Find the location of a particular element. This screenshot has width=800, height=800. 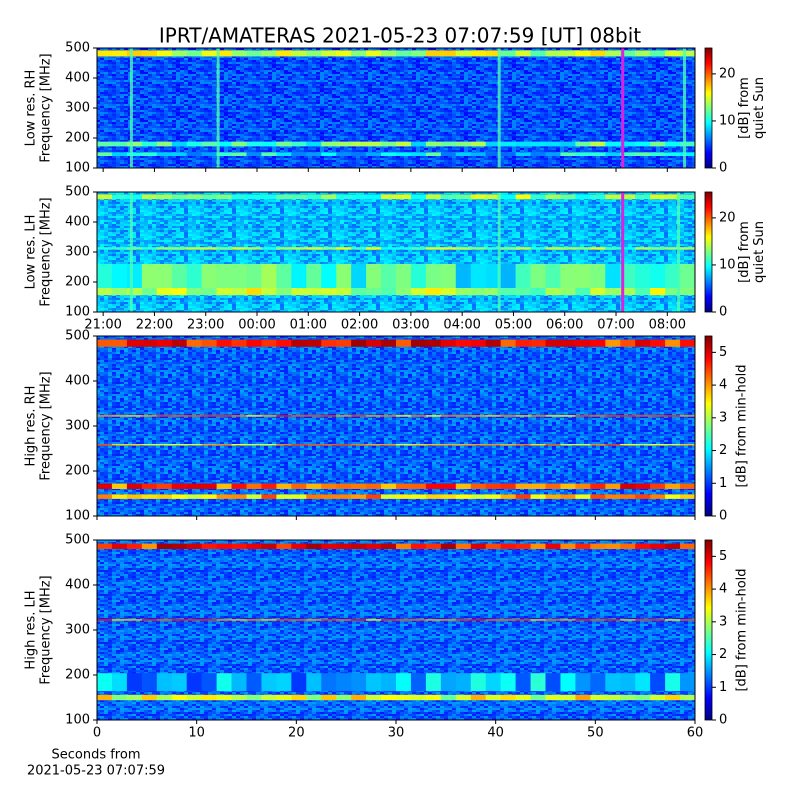

colorbar is located at coordinates (708, 426).